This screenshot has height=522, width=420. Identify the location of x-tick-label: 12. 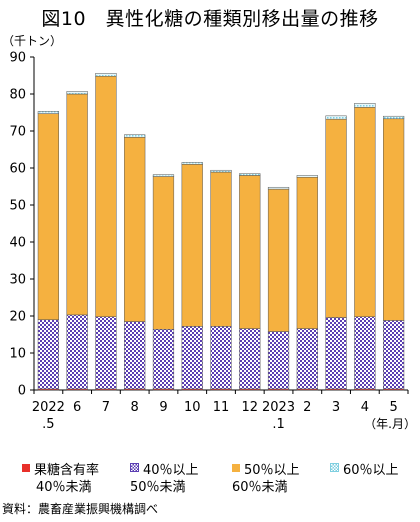
(249, 407).